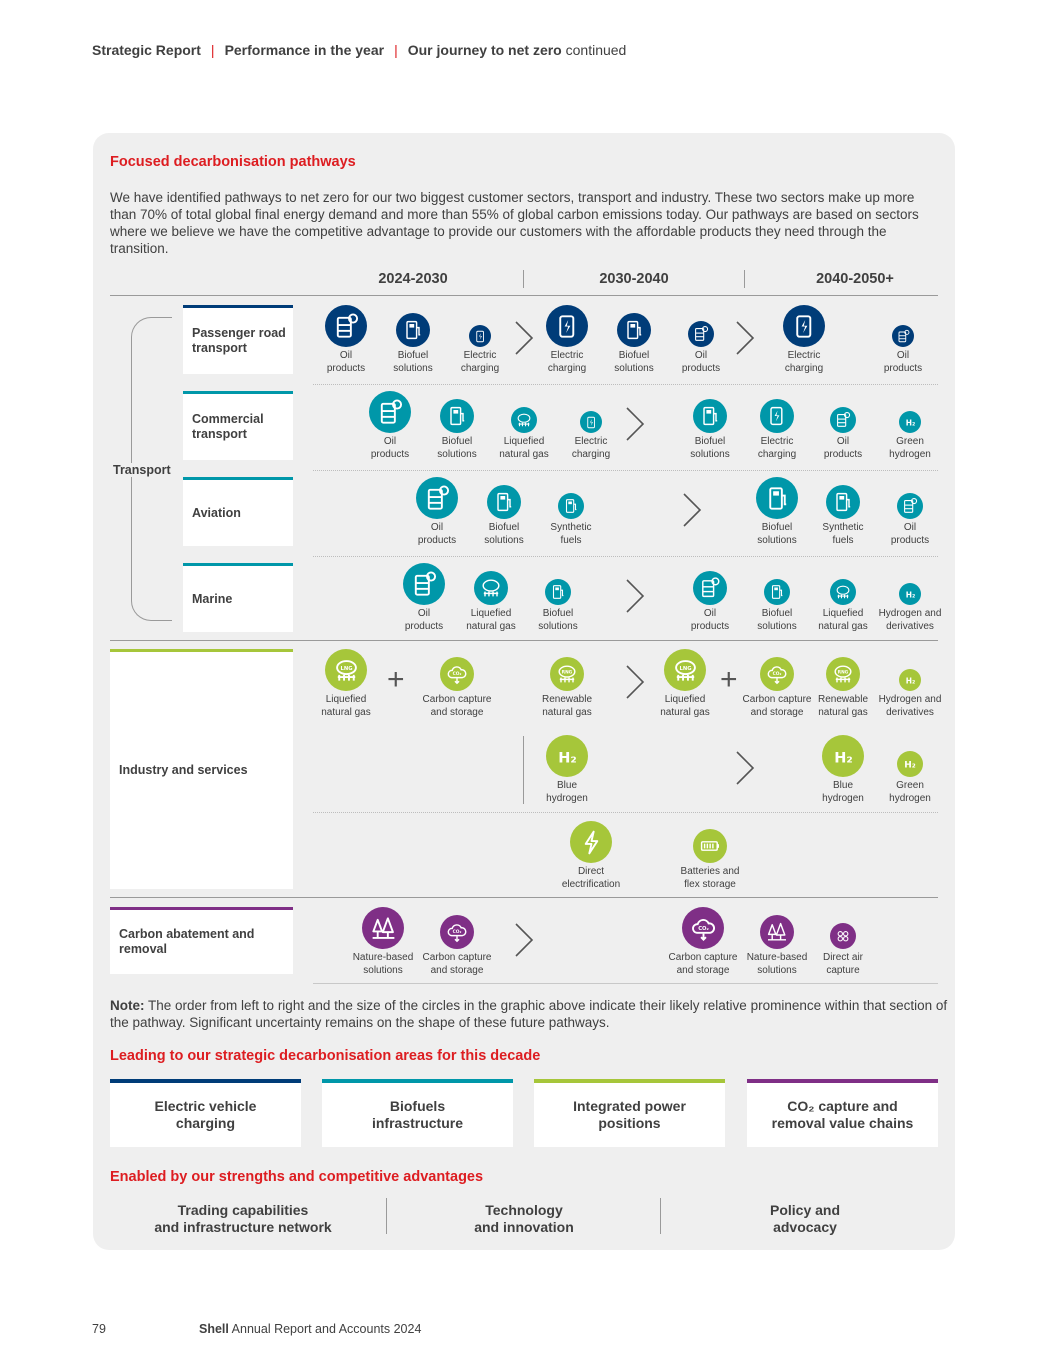 The width and height of the screenshot is (1048, 1365). Describe the element at coordinates (842, 1106) in the screenshot. I see `area-label: CO₂ capture and` at that location.